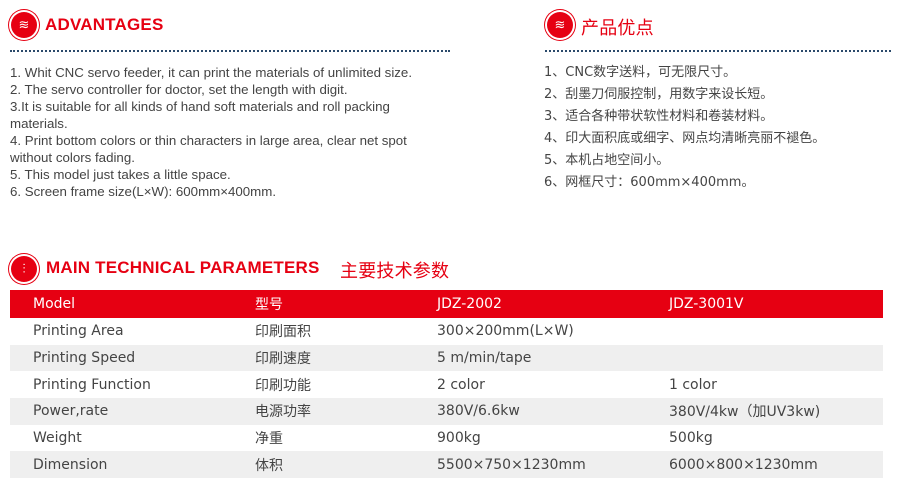  Describe the element at coordinates (143, 191) in the screenshot. I see `list-item: 6. Screen frame size(L×W): 600mm×400mm.` at that location.